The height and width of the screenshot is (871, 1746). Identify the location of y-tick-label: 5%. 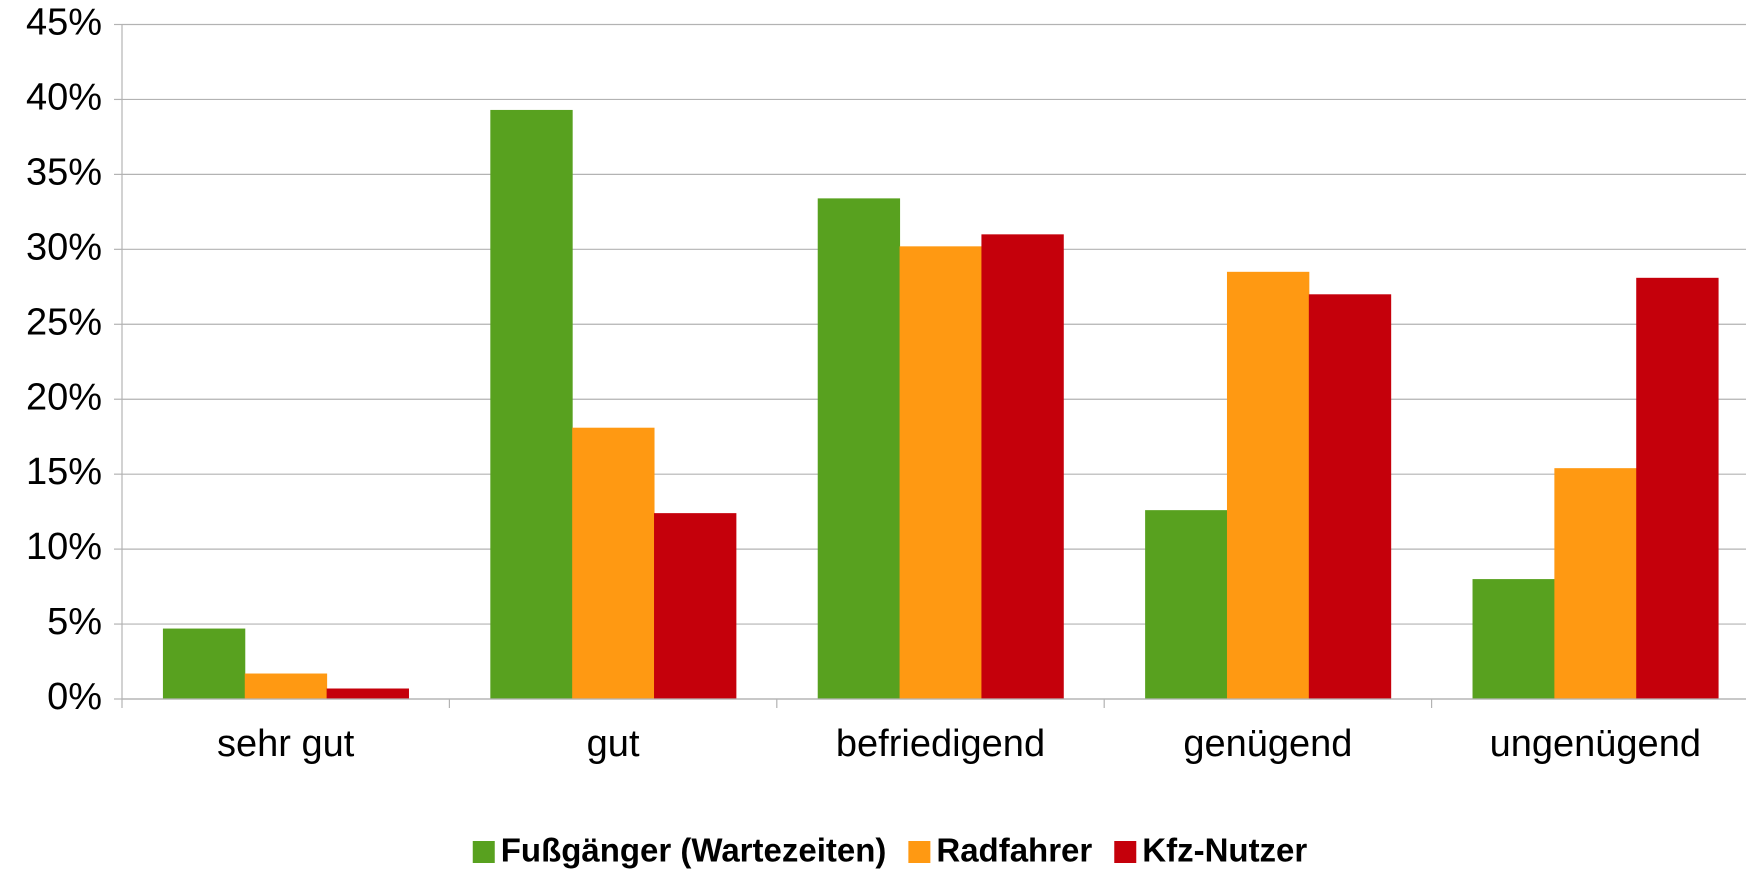
(74, 622).